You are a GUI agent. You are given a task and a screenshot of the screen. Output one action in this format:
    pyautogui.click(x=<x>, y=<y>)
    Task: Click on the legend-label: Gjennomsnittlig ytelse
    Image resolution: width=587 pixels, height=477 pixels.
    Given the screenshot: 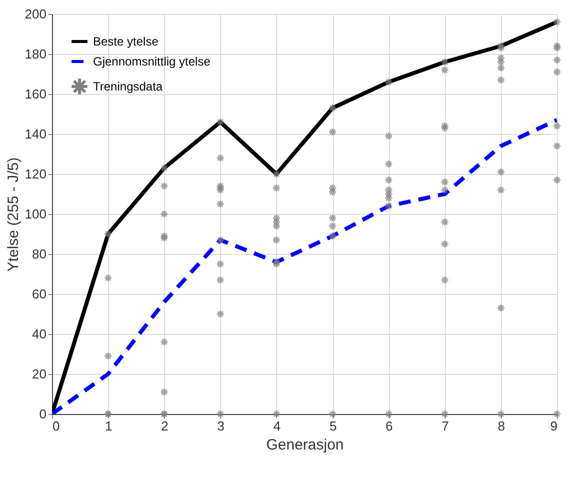 What is the action you would take?
    pyautogui.click(x=152, y=61)
    